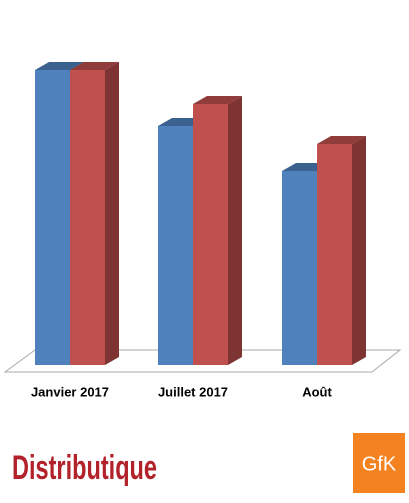  I want to click on logo-gfk: GfK, so click(379, 464).